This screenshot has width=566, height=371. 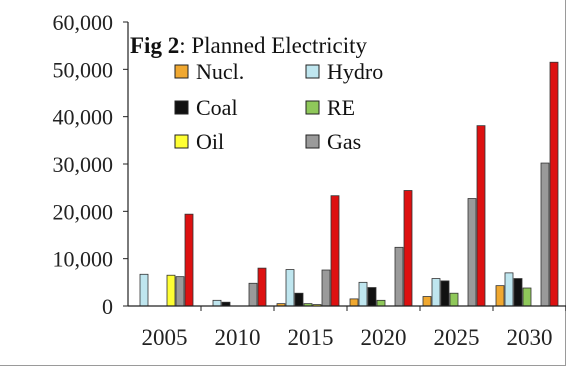 I want to click on y-axis-ticks: 0 10,000 20,000 30,000 40,000 50,000 60,000, so click(x=91, y=164).